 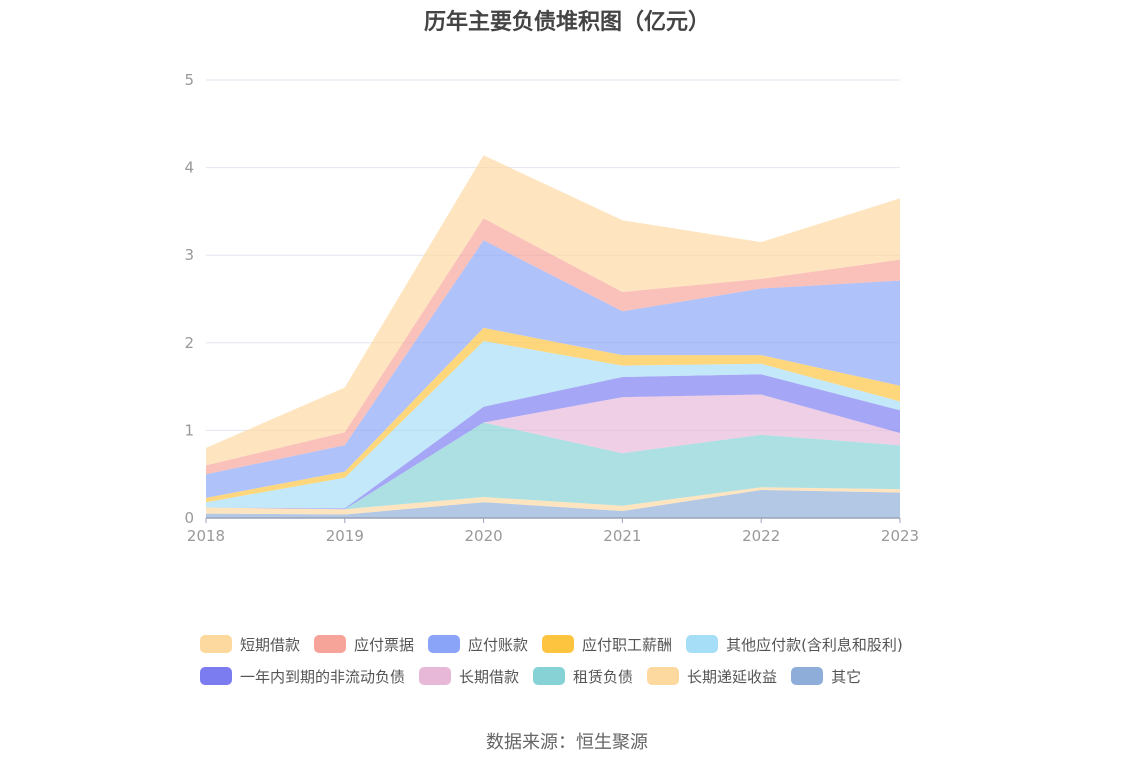 I want to click on x-tick-label: 2019, so click(x=345, y=536).